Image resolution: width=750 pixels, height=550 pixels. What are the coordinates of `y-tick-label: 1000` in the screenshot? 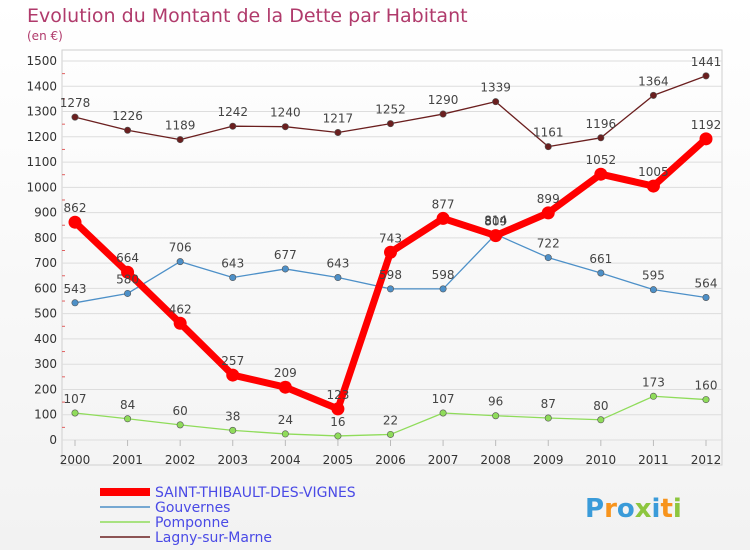 It's located at (41, 187).